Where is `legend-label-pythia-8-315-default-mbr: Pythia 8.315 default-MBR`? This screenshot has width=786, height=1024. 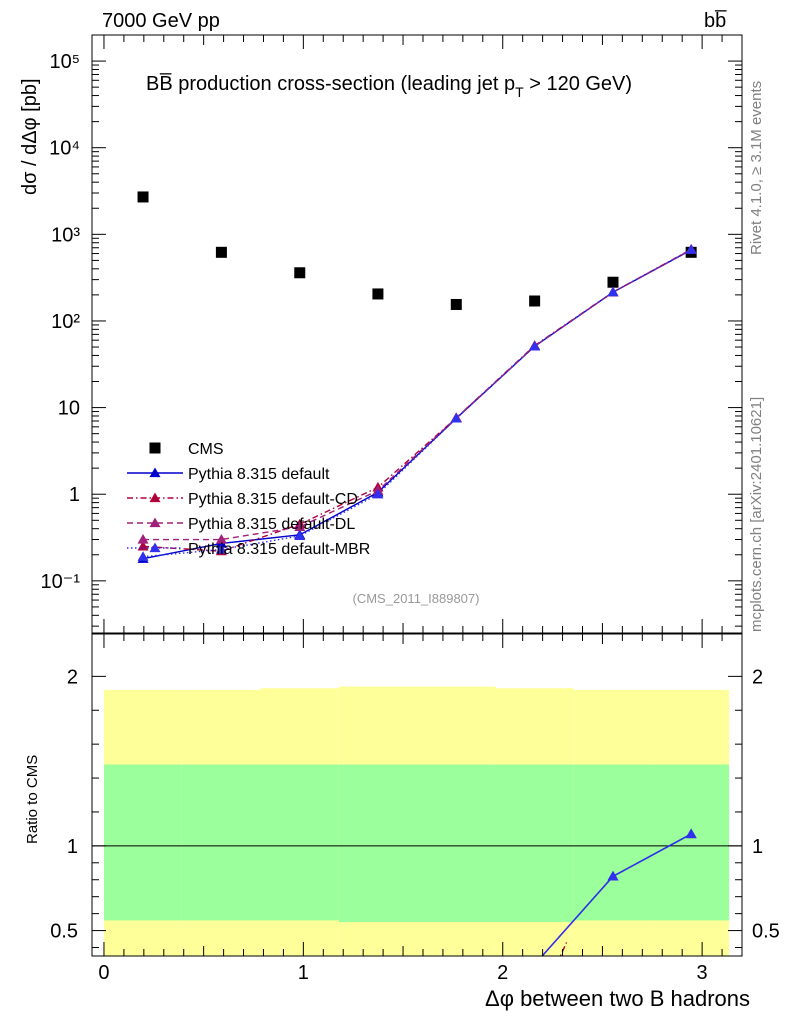
legend-label-pythia-8-315-default-mbr: Pythia 8.315 default-MBR is located at coordinates (279, 549).